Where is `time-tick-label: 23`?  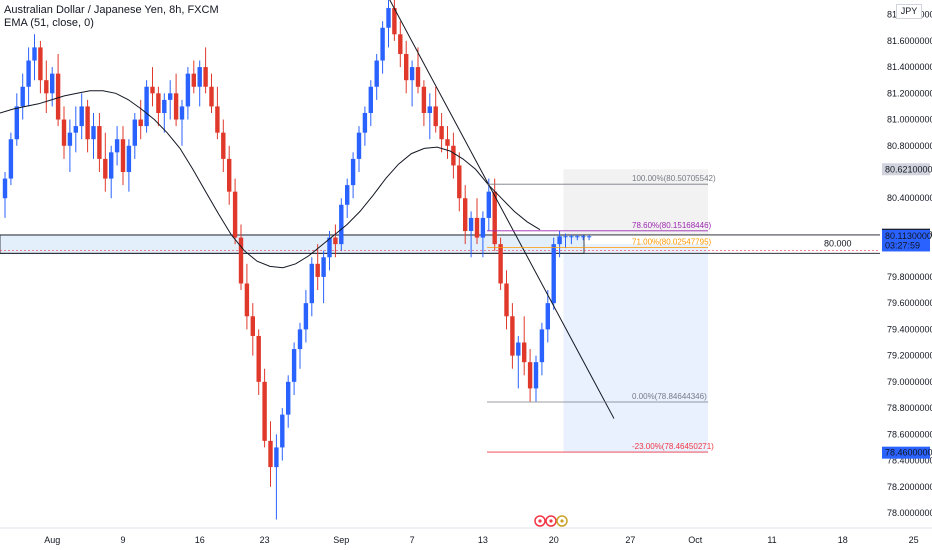
time-tick-label: 23 is located at coordinates (265, 540).